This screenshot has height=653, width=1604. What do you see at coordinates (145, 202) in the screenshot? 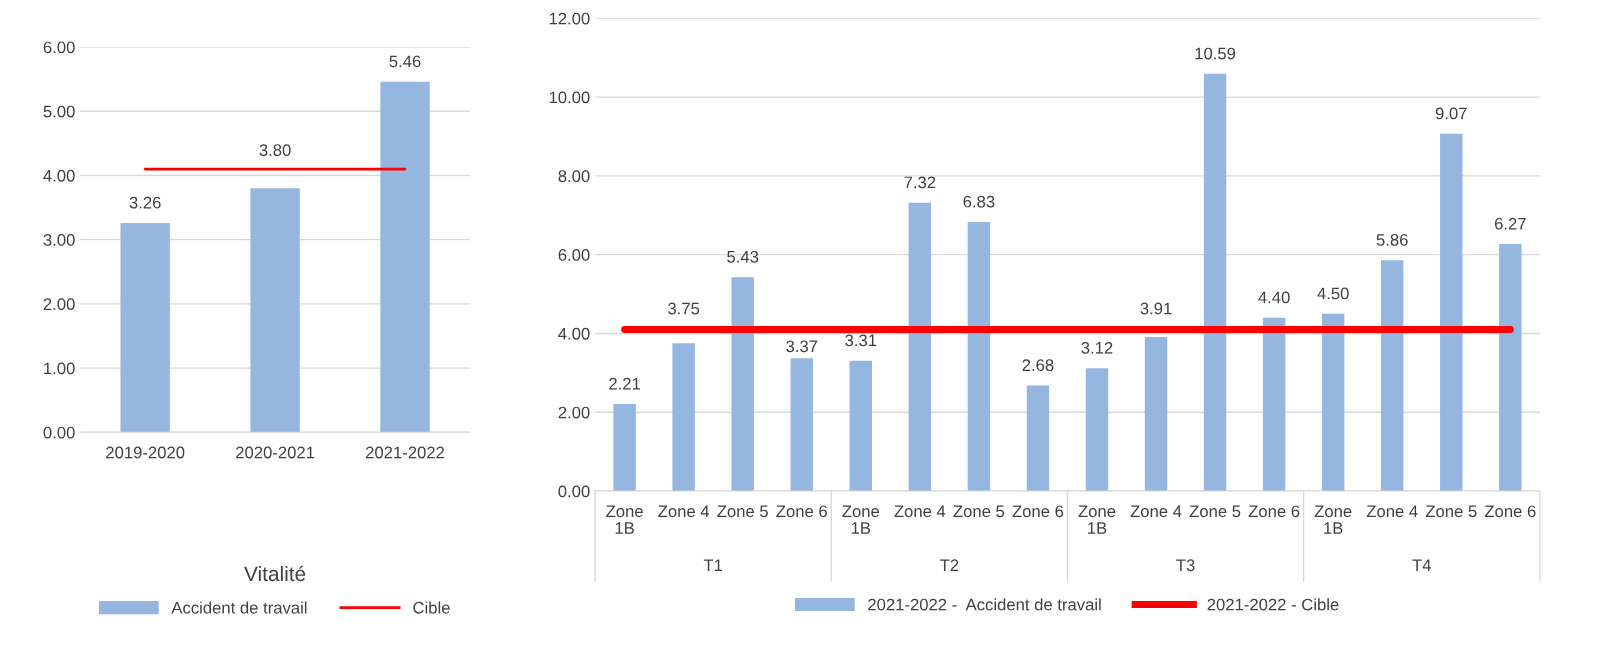
I see `data-label: 3.26` at bounding box center [145, 202].